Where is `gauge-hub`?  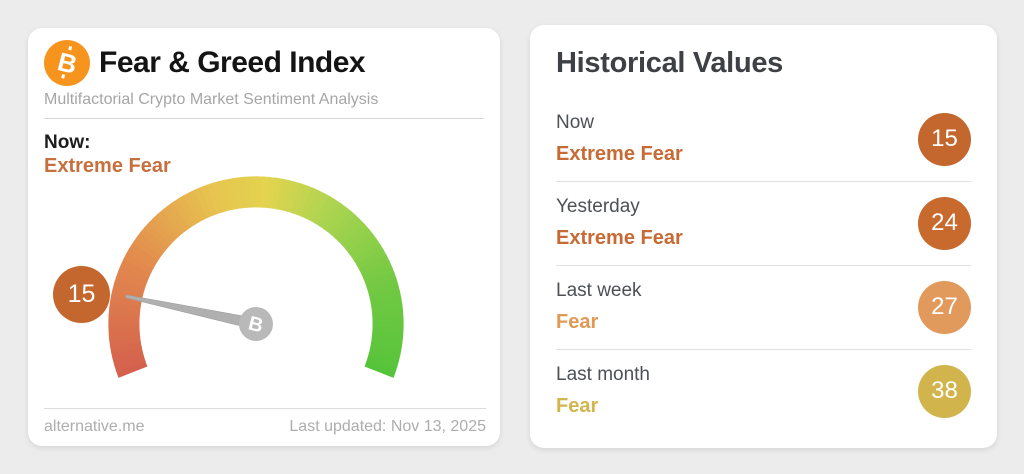
gauge-hub is located at coordinates (256, 324).